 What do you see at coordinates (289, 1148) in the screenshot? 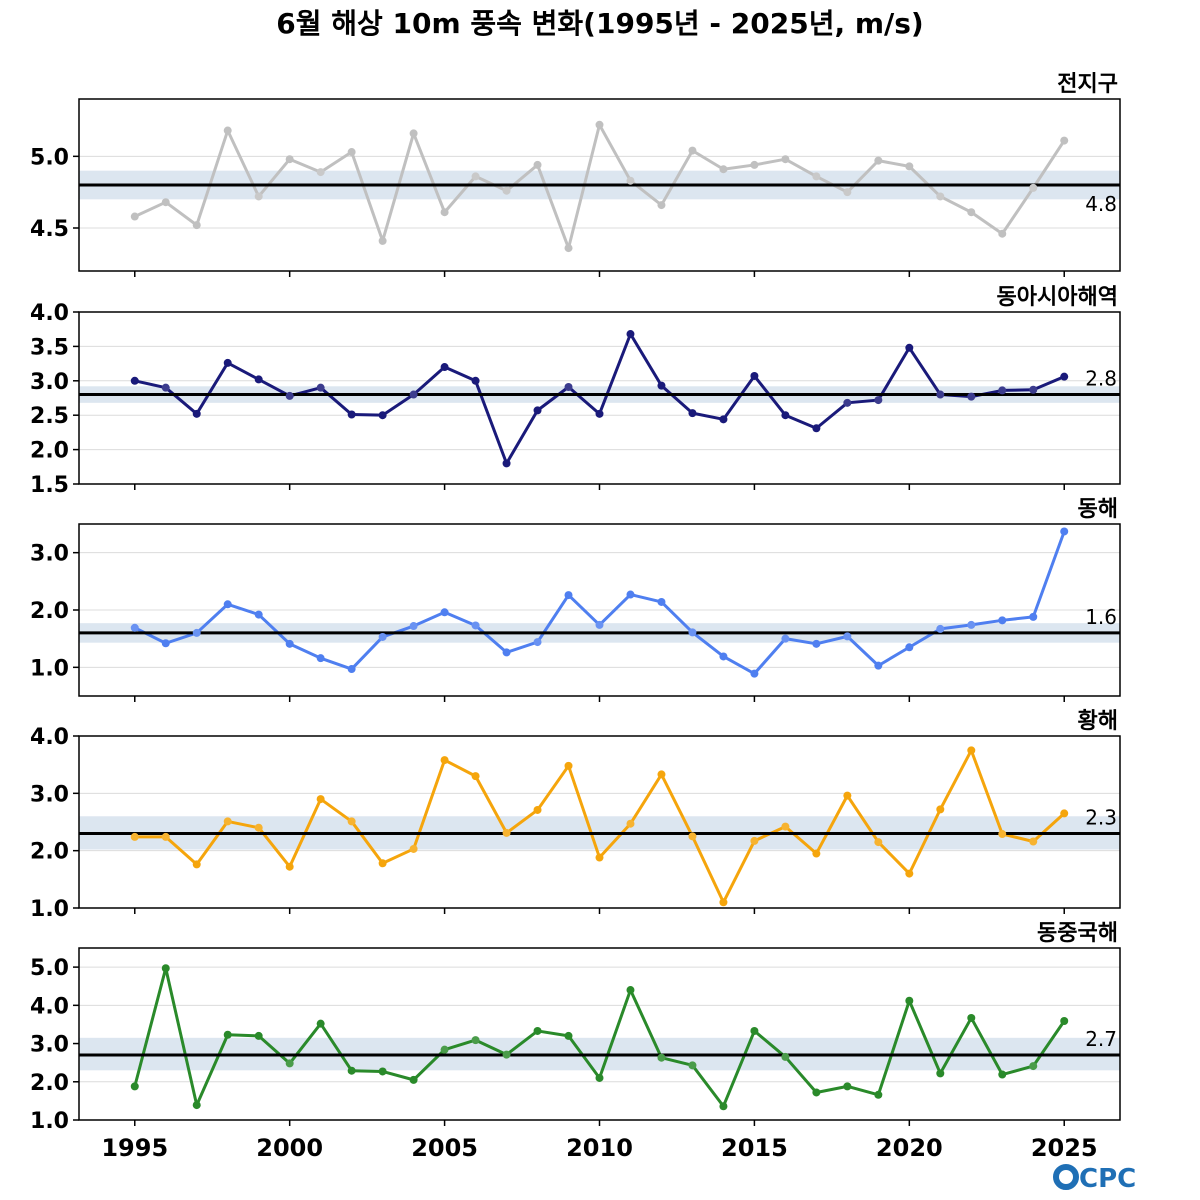
I see `x-tick-label: 2000` at bounding box center [289, 1148].